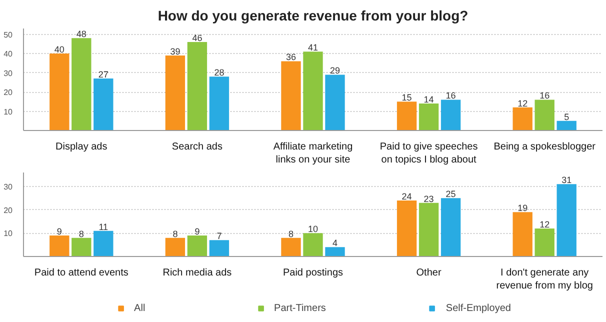 The height and width of the screenshot is (322, 606). What do you see at coordinates (59, 49) in the screenshot?
I see `data-label: 40` at bounding box center [59, 49].